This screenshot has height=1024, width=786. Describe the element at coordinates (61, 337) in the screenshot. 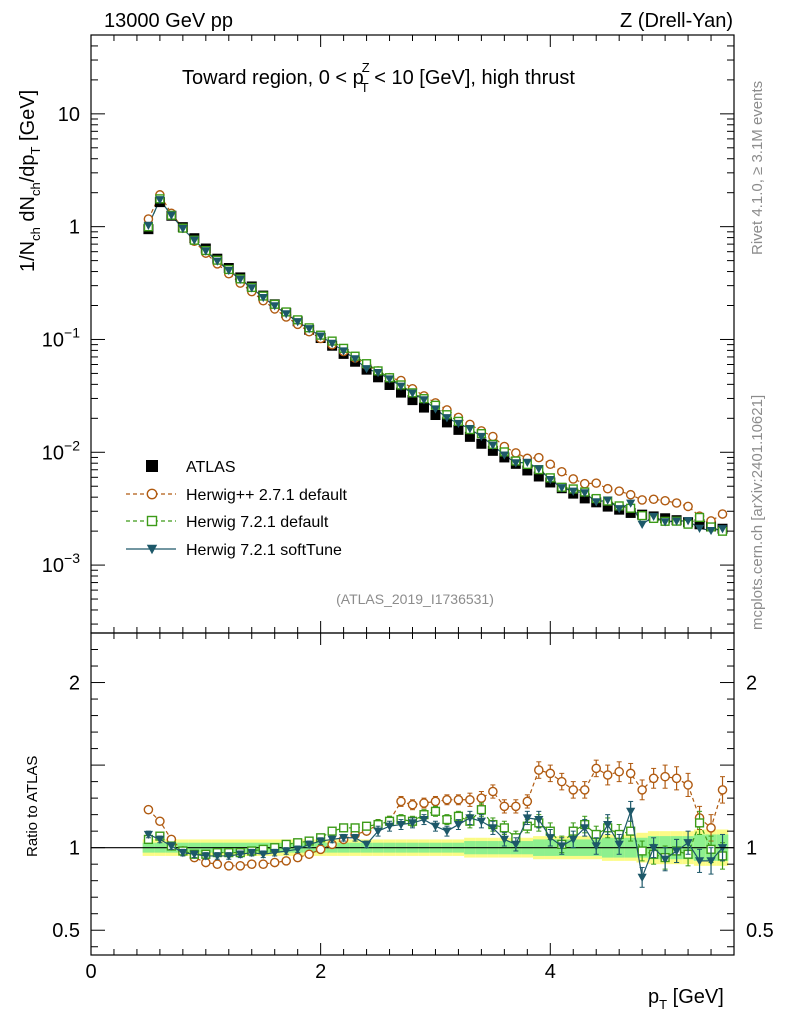

I see `y-tick-label: 10⁻¹` at that location.